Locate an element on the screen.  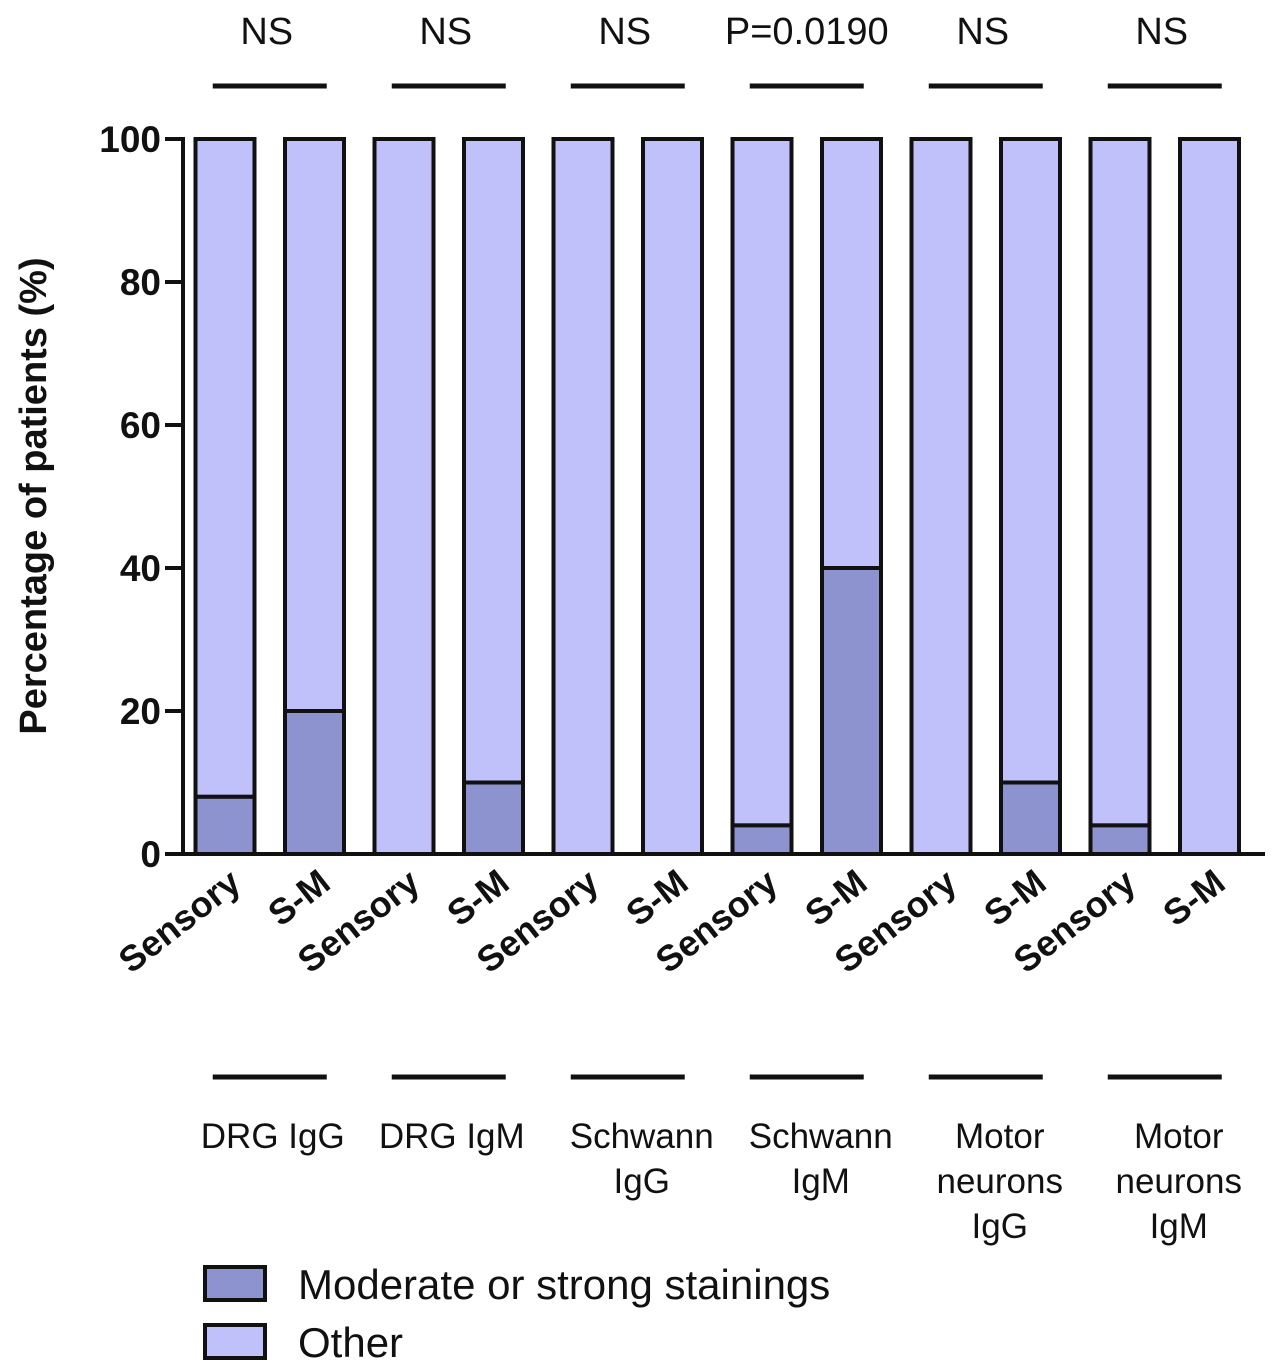
legend: Moderate or strong stainings Other is located at coordinates (516, 1313).